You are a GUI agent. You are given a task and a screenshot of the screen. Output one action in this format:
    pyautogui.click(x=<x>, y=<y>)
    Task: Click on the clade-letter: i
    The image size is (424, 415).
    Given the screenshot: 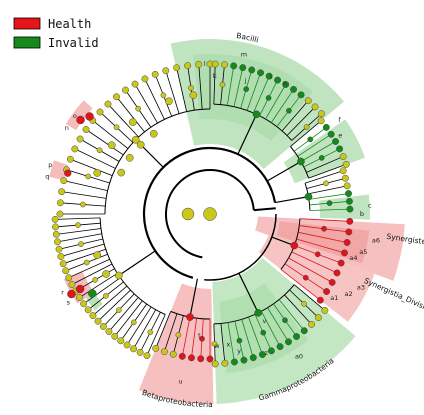 What is the action you would take?
    pyautogui.click(x=271, y=77)
    